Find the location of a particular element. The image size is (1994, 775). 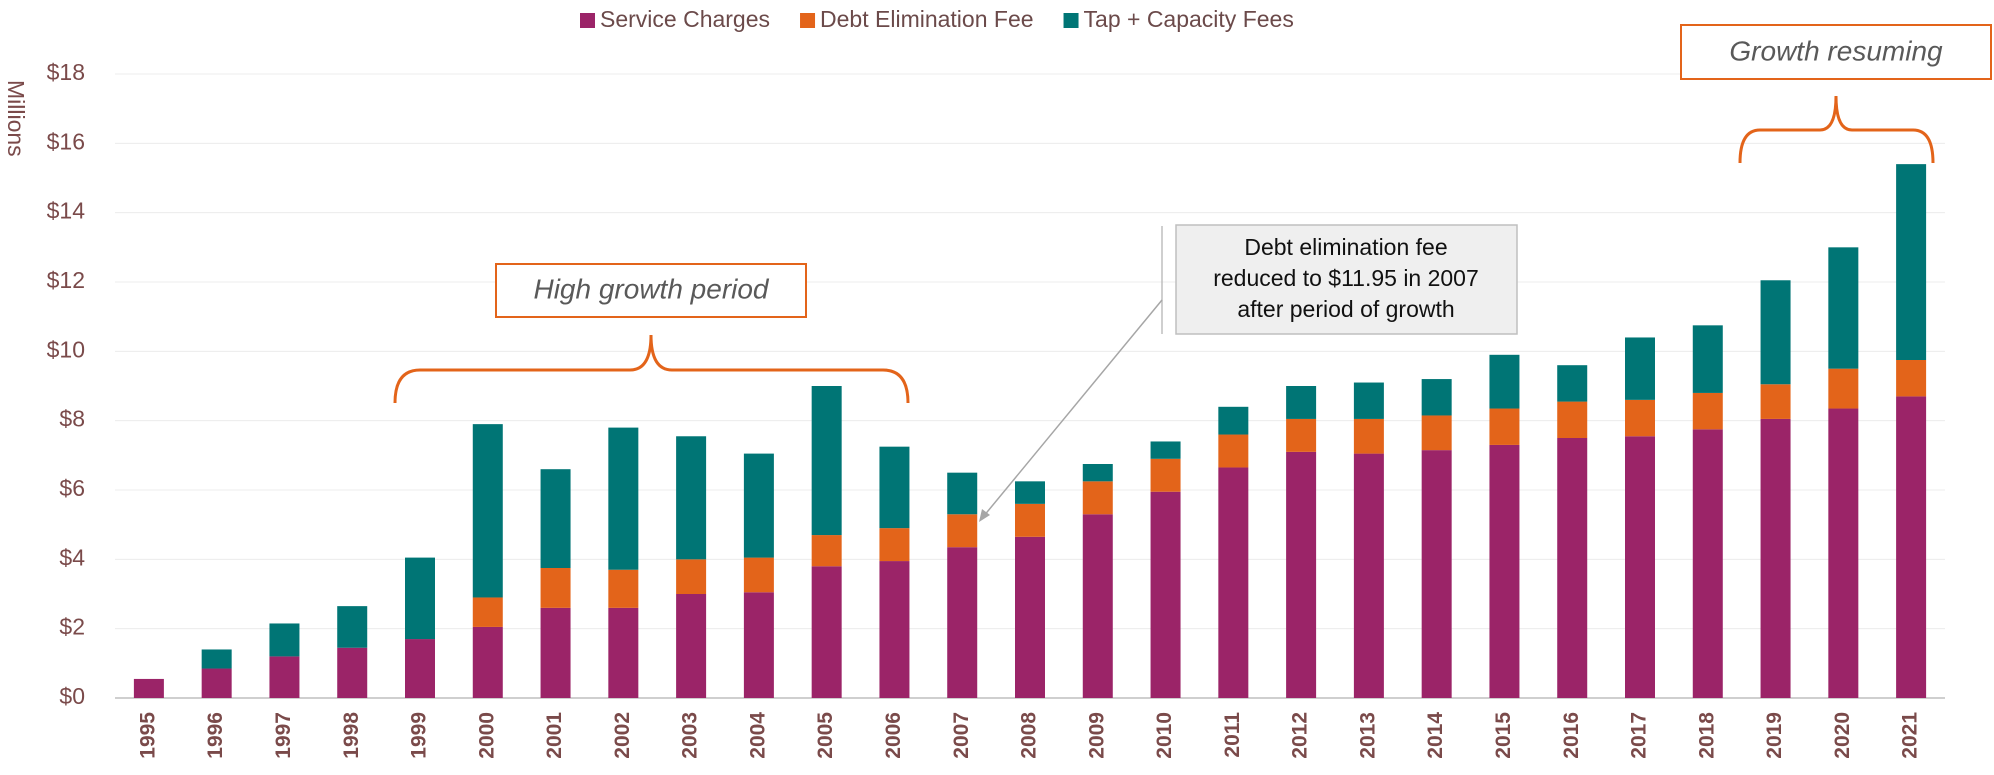

y-tick-label: $2 is located at coordinates (72, 627).